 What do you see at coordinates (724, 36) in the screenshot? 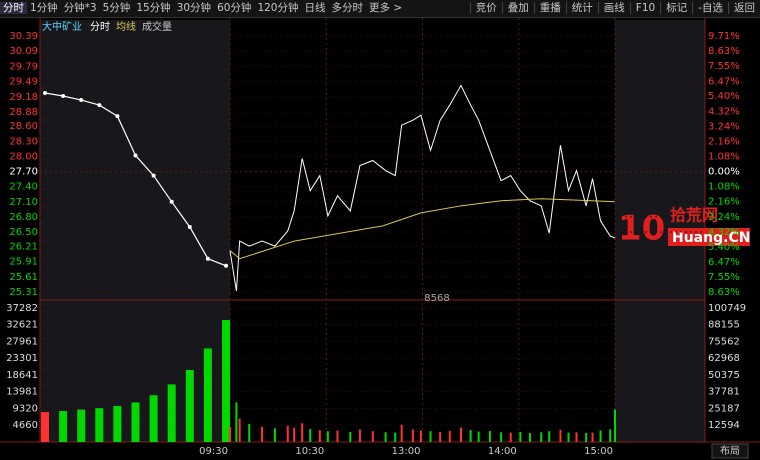
I see `y2-tick-label: 9.71%` at bounding box center [724, 36].